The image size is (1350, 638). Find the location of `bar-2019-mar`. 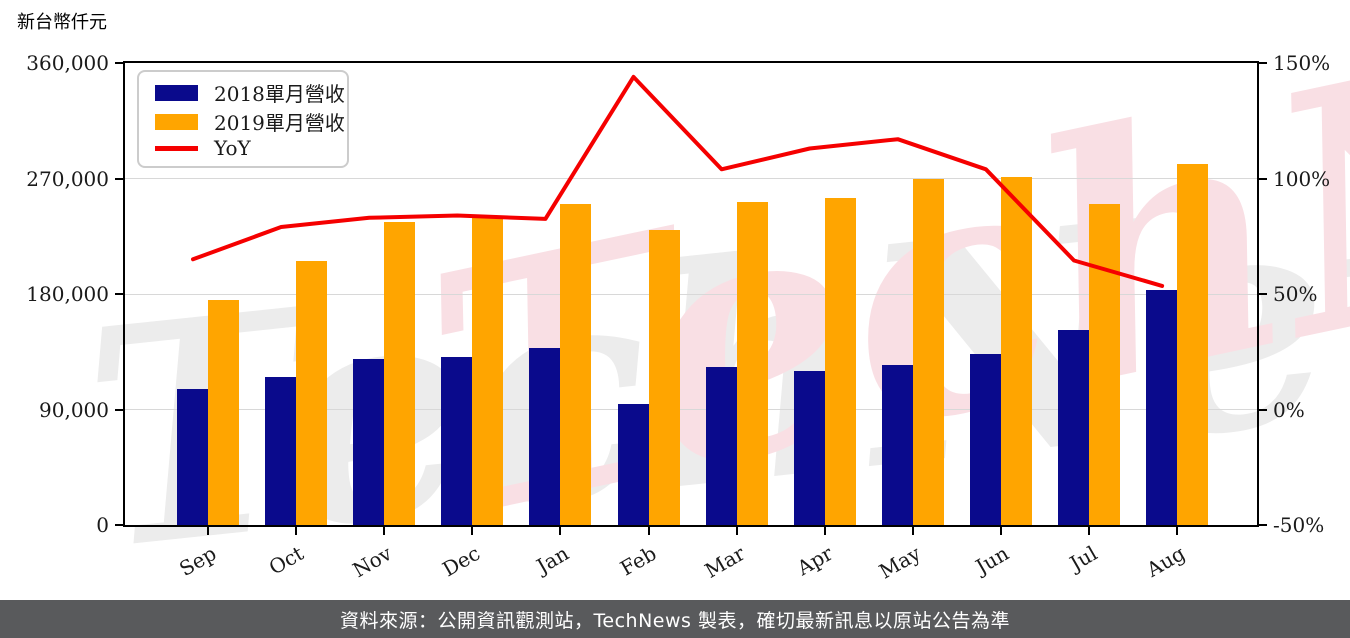

bar-2019-mar is located at coordinates (752, 363).